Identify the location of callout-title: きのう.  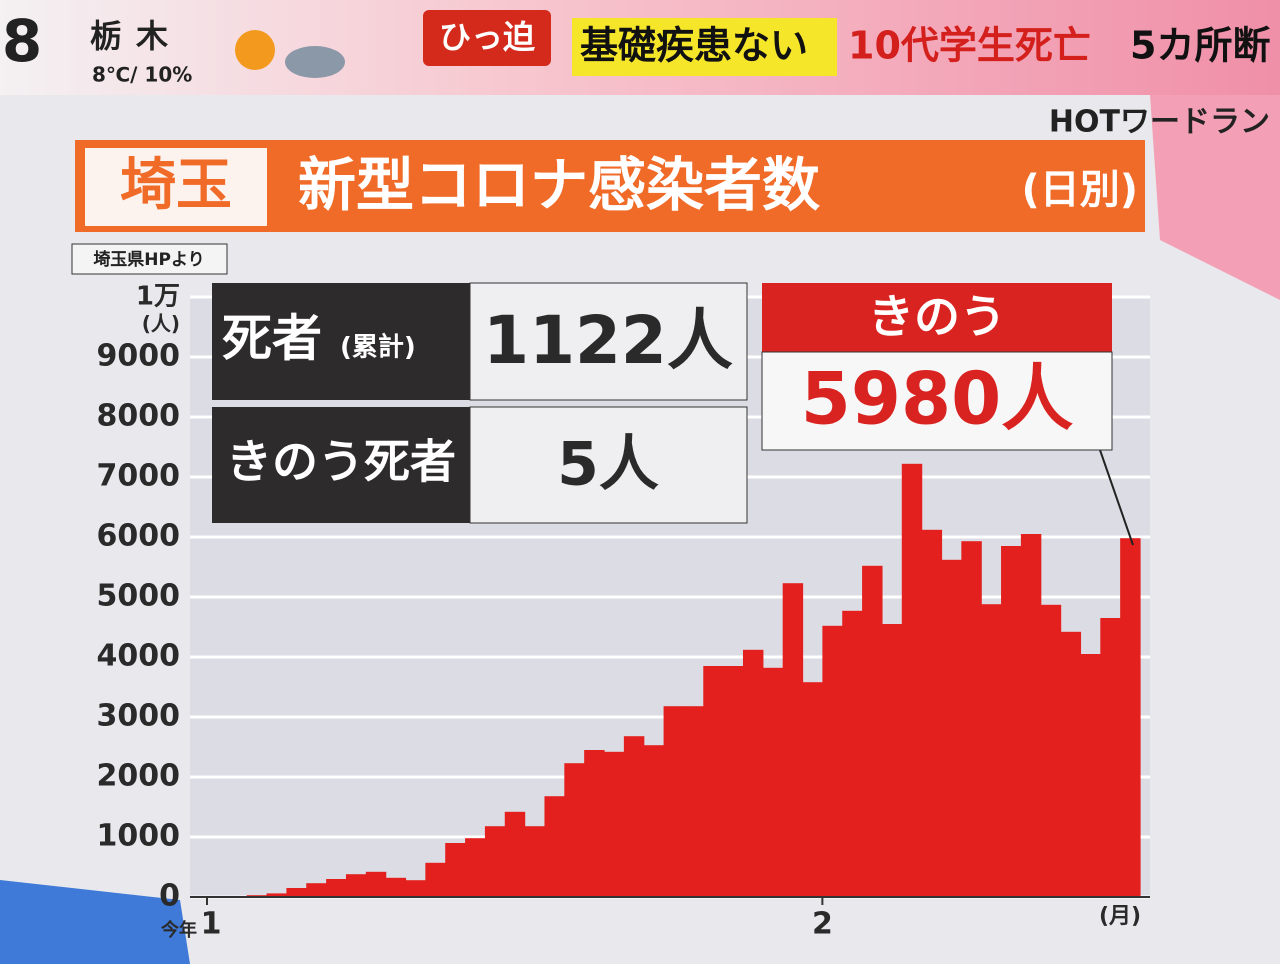
(937, 317).